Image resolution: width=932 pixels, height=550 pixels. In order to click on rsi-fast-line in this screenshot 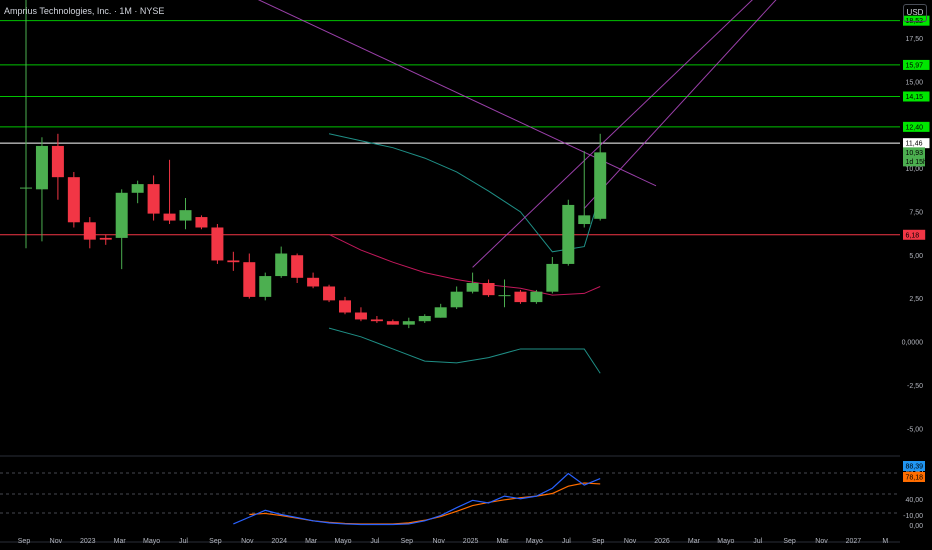, I will do `click(417, 499)`.